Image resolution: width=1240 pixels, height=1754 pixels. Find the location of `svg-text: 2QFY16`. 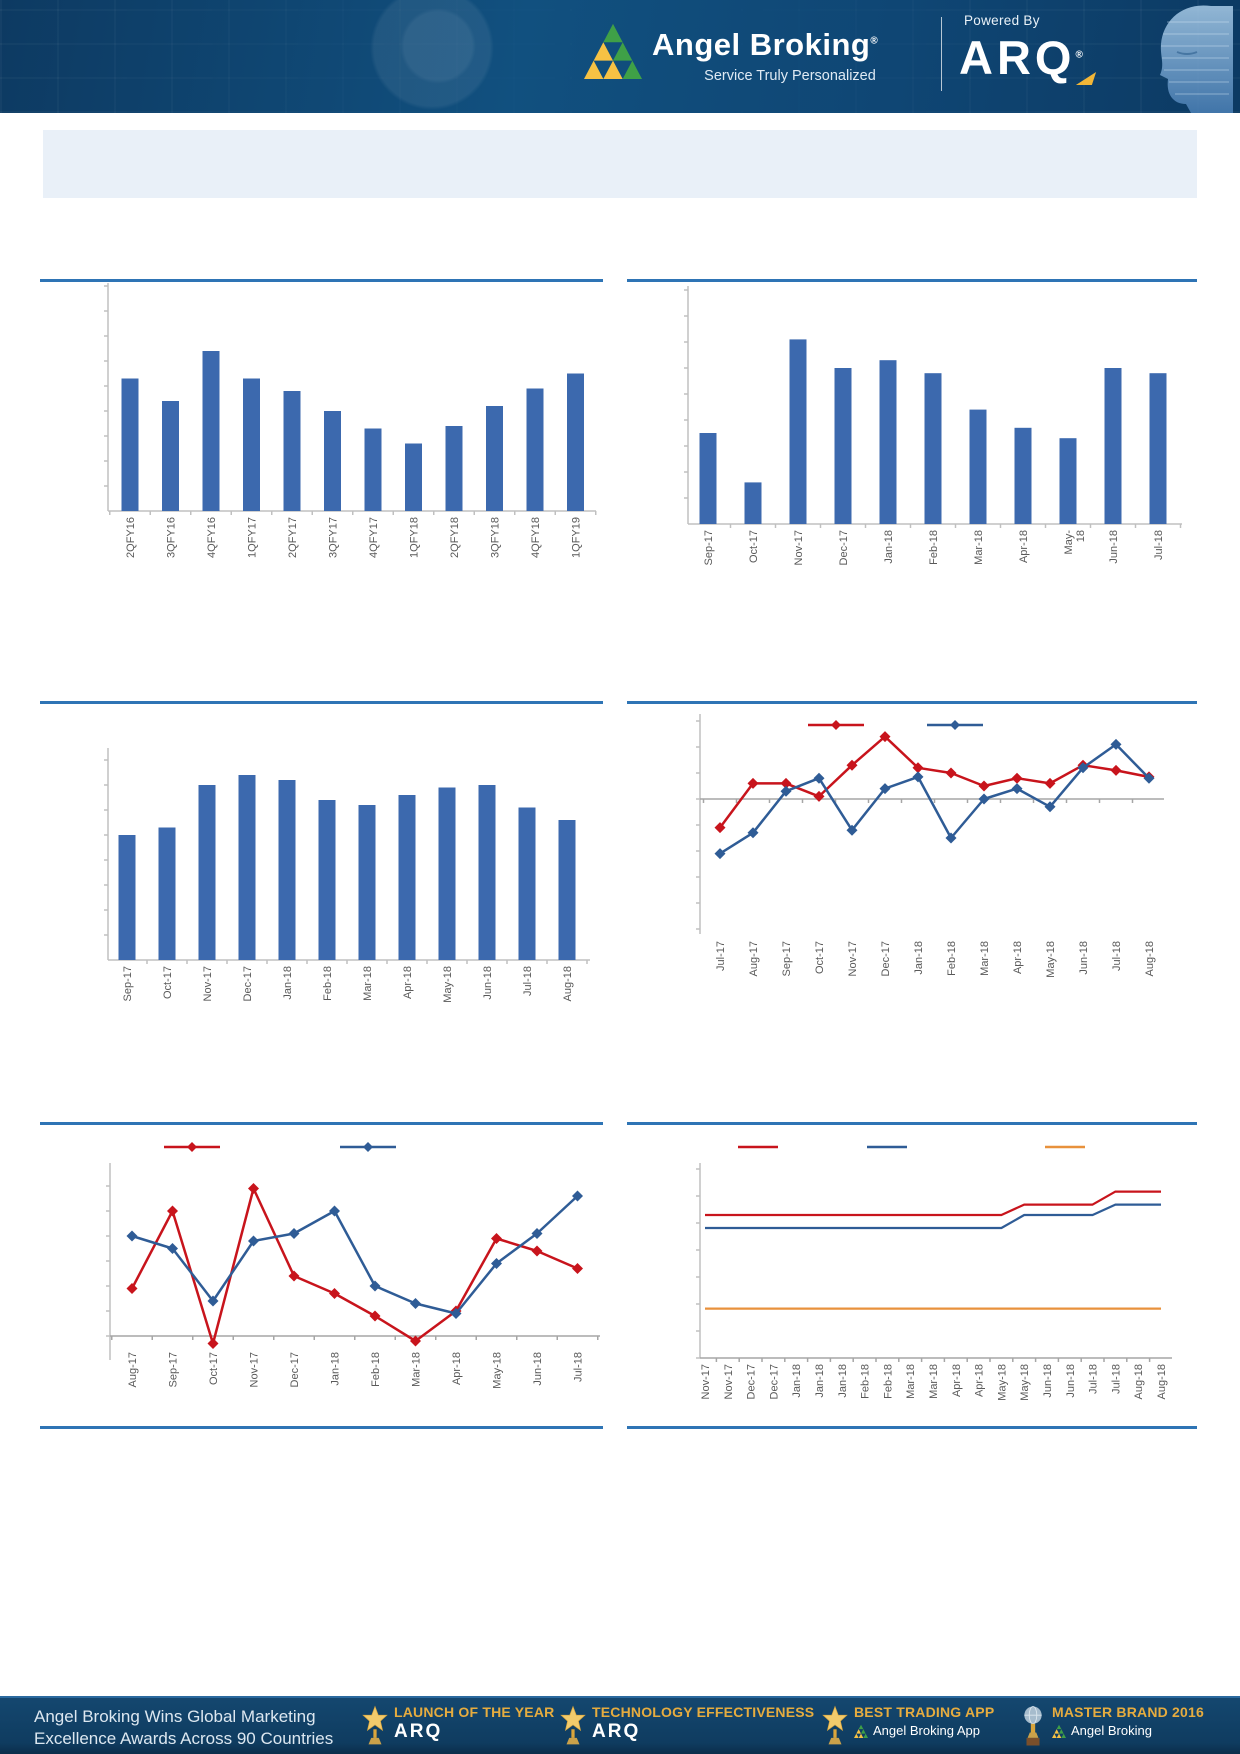

svg-text: 2QFY16 is located at coordinates (131, 537).